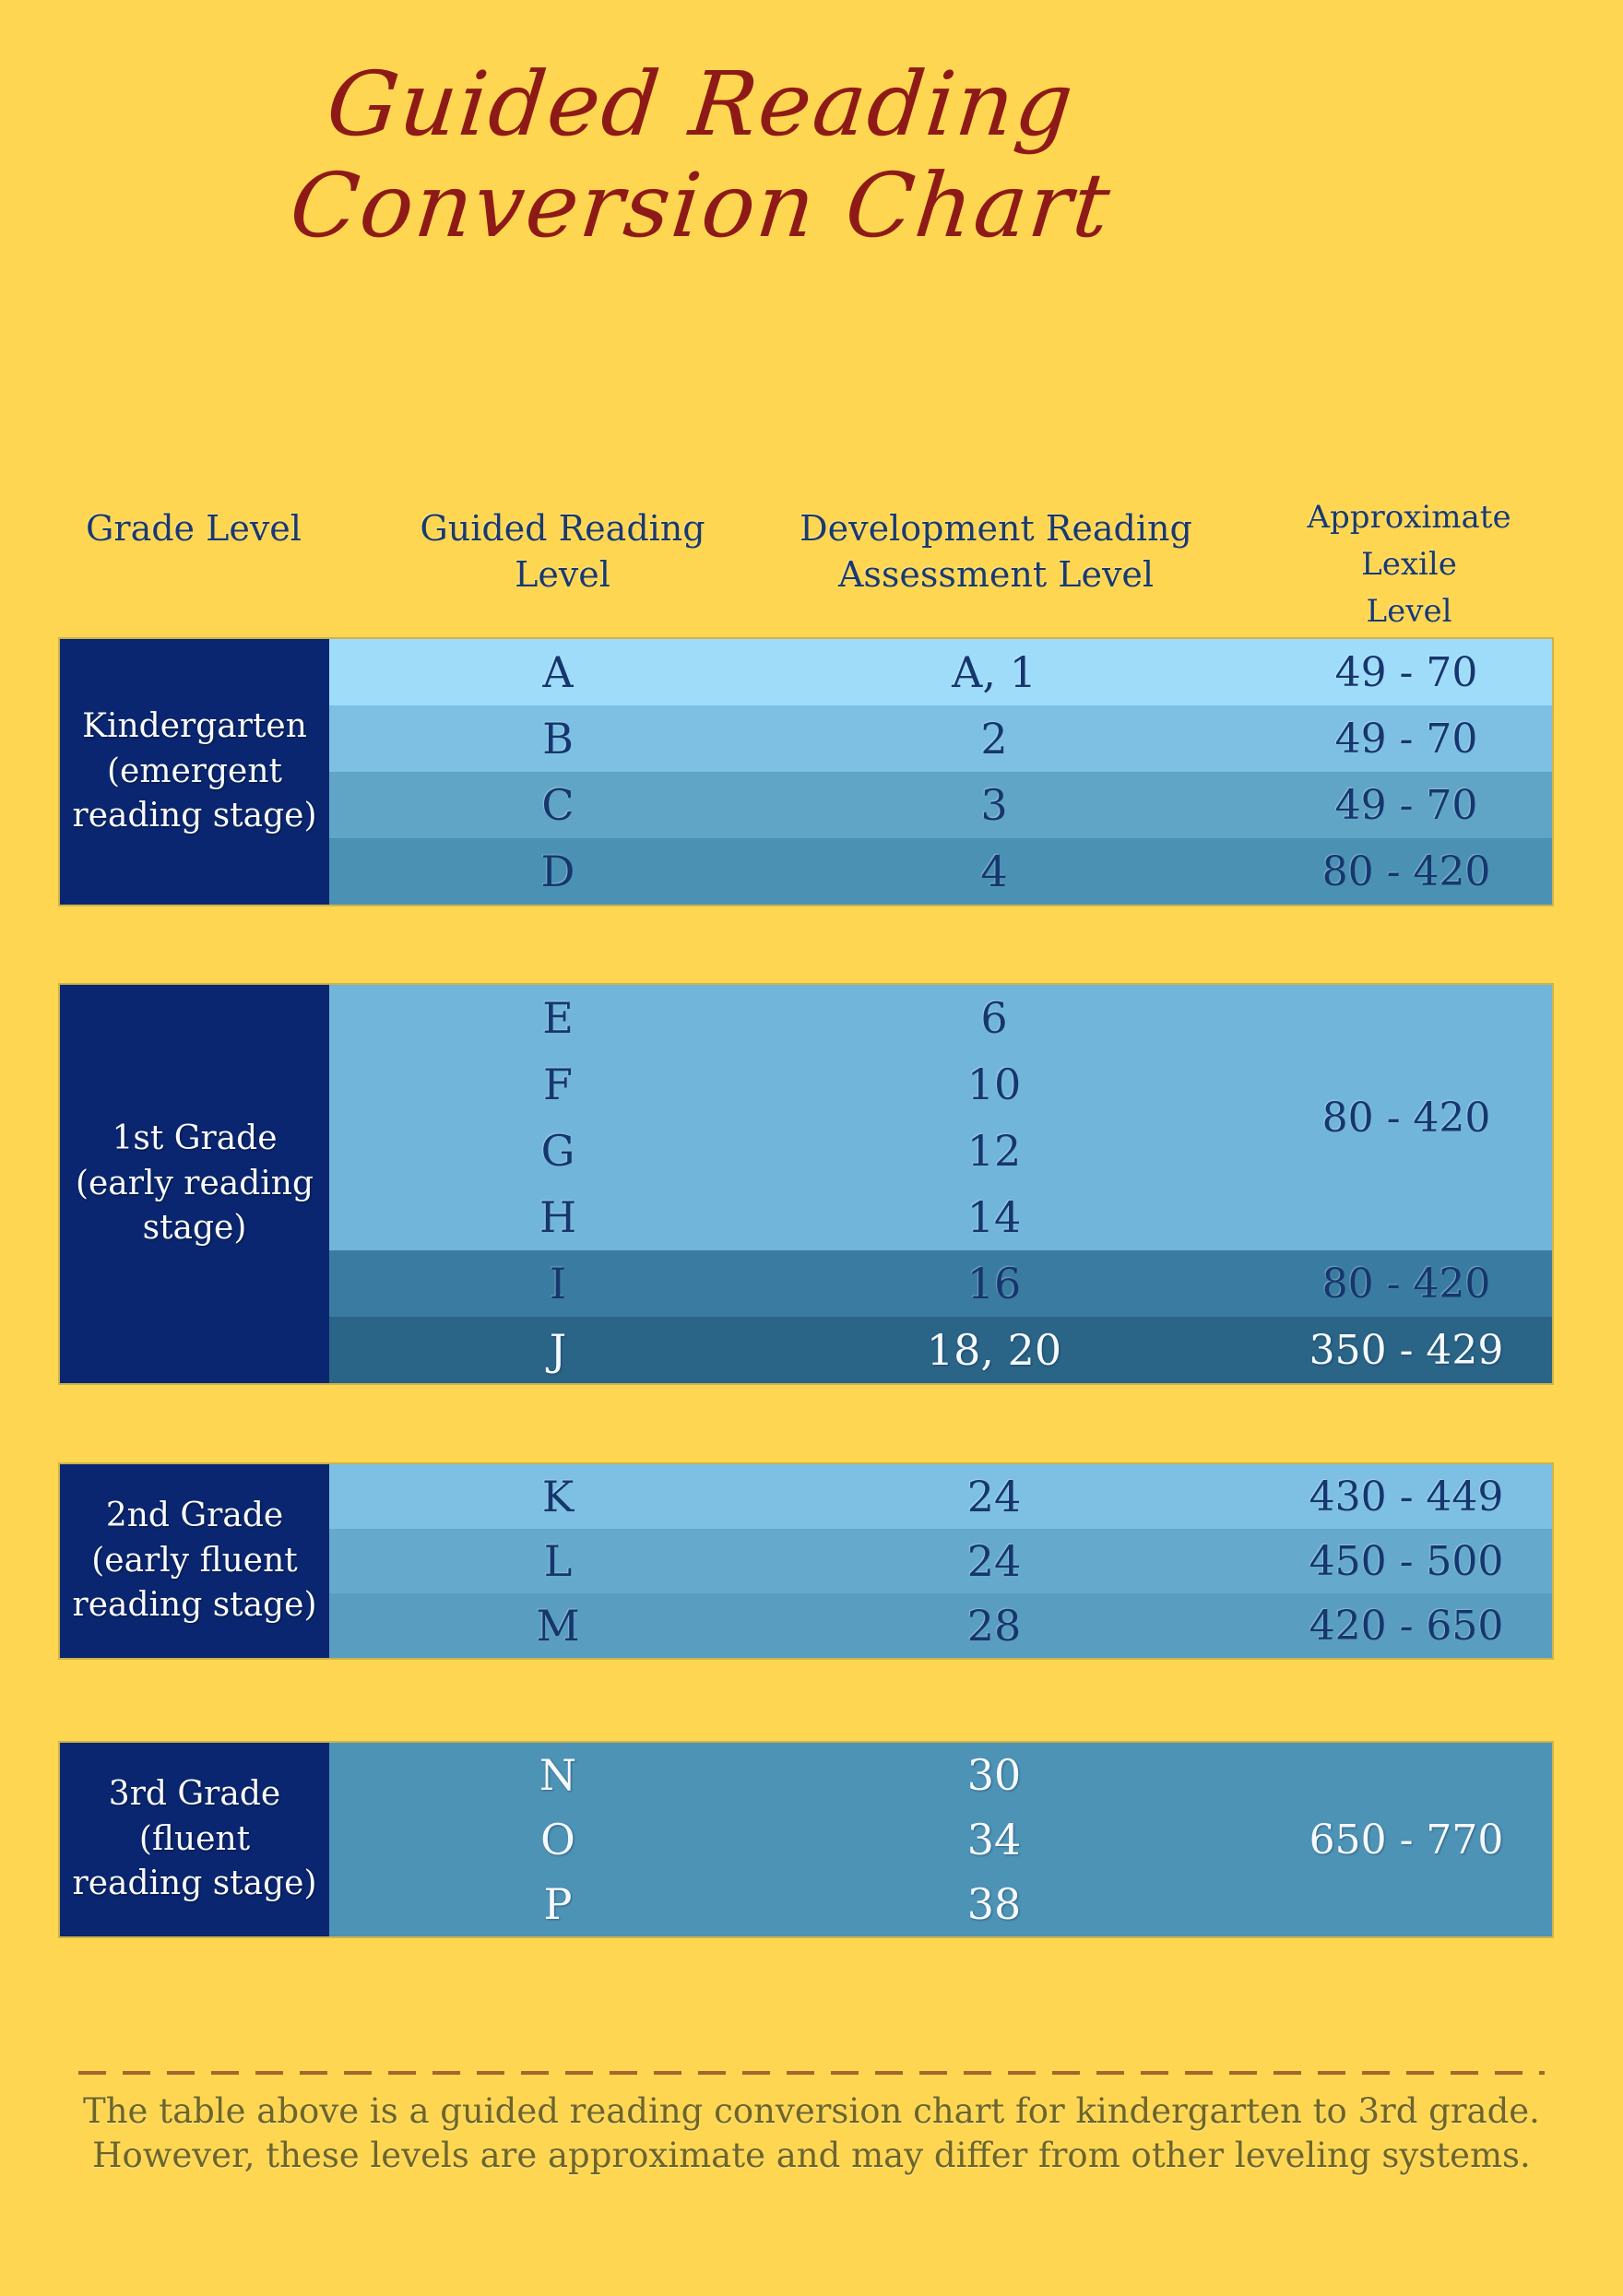 The image size is (1623, 2296). What do you see at coordinates (194, 528) in the screenshot?
I see `column-header-grade-level: Grade Level` at bounding box center [194, 528].